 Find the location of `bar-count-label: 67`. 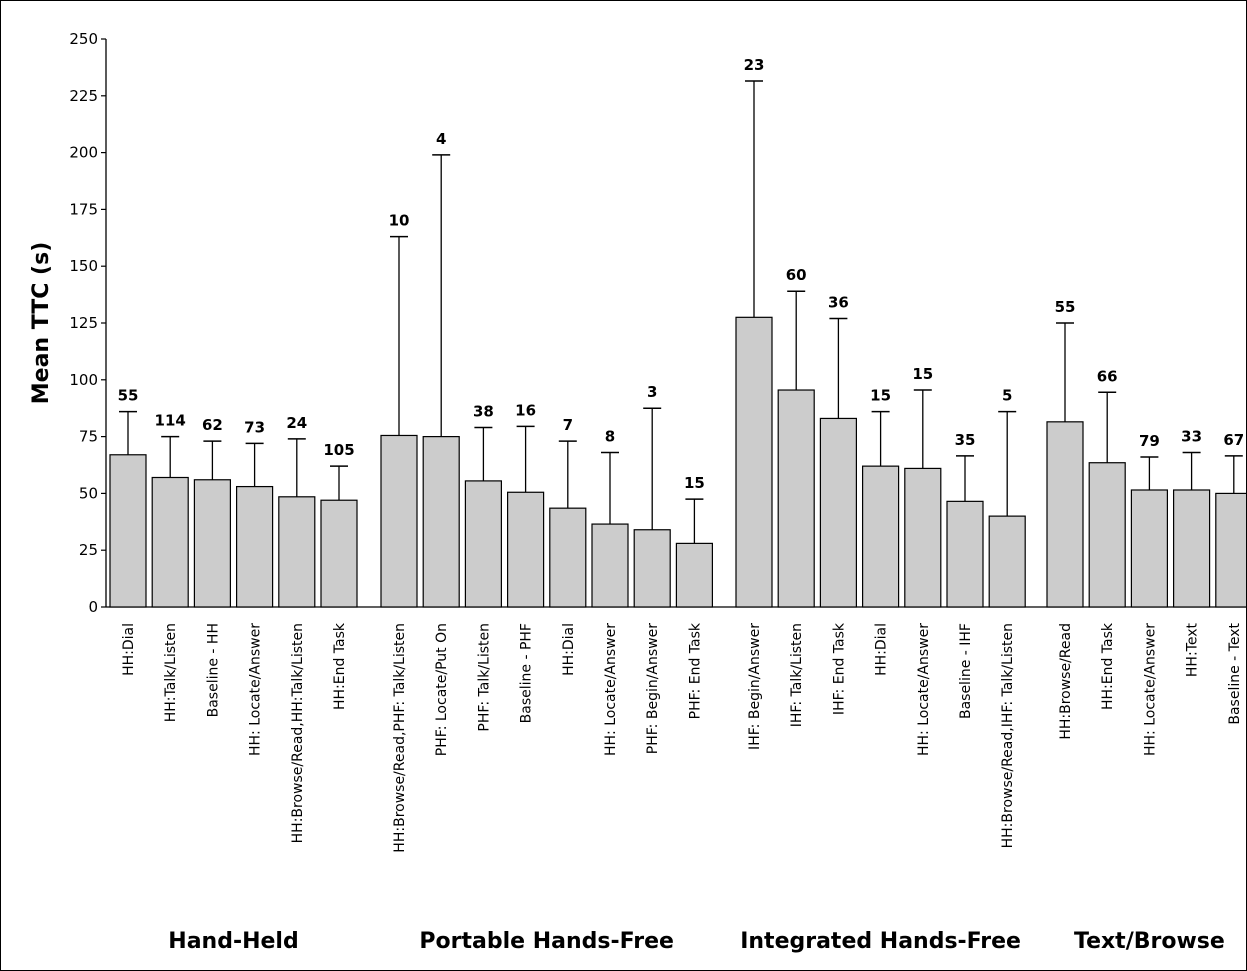

bar-count-label: 67 is located at coordinates (1233, 440).